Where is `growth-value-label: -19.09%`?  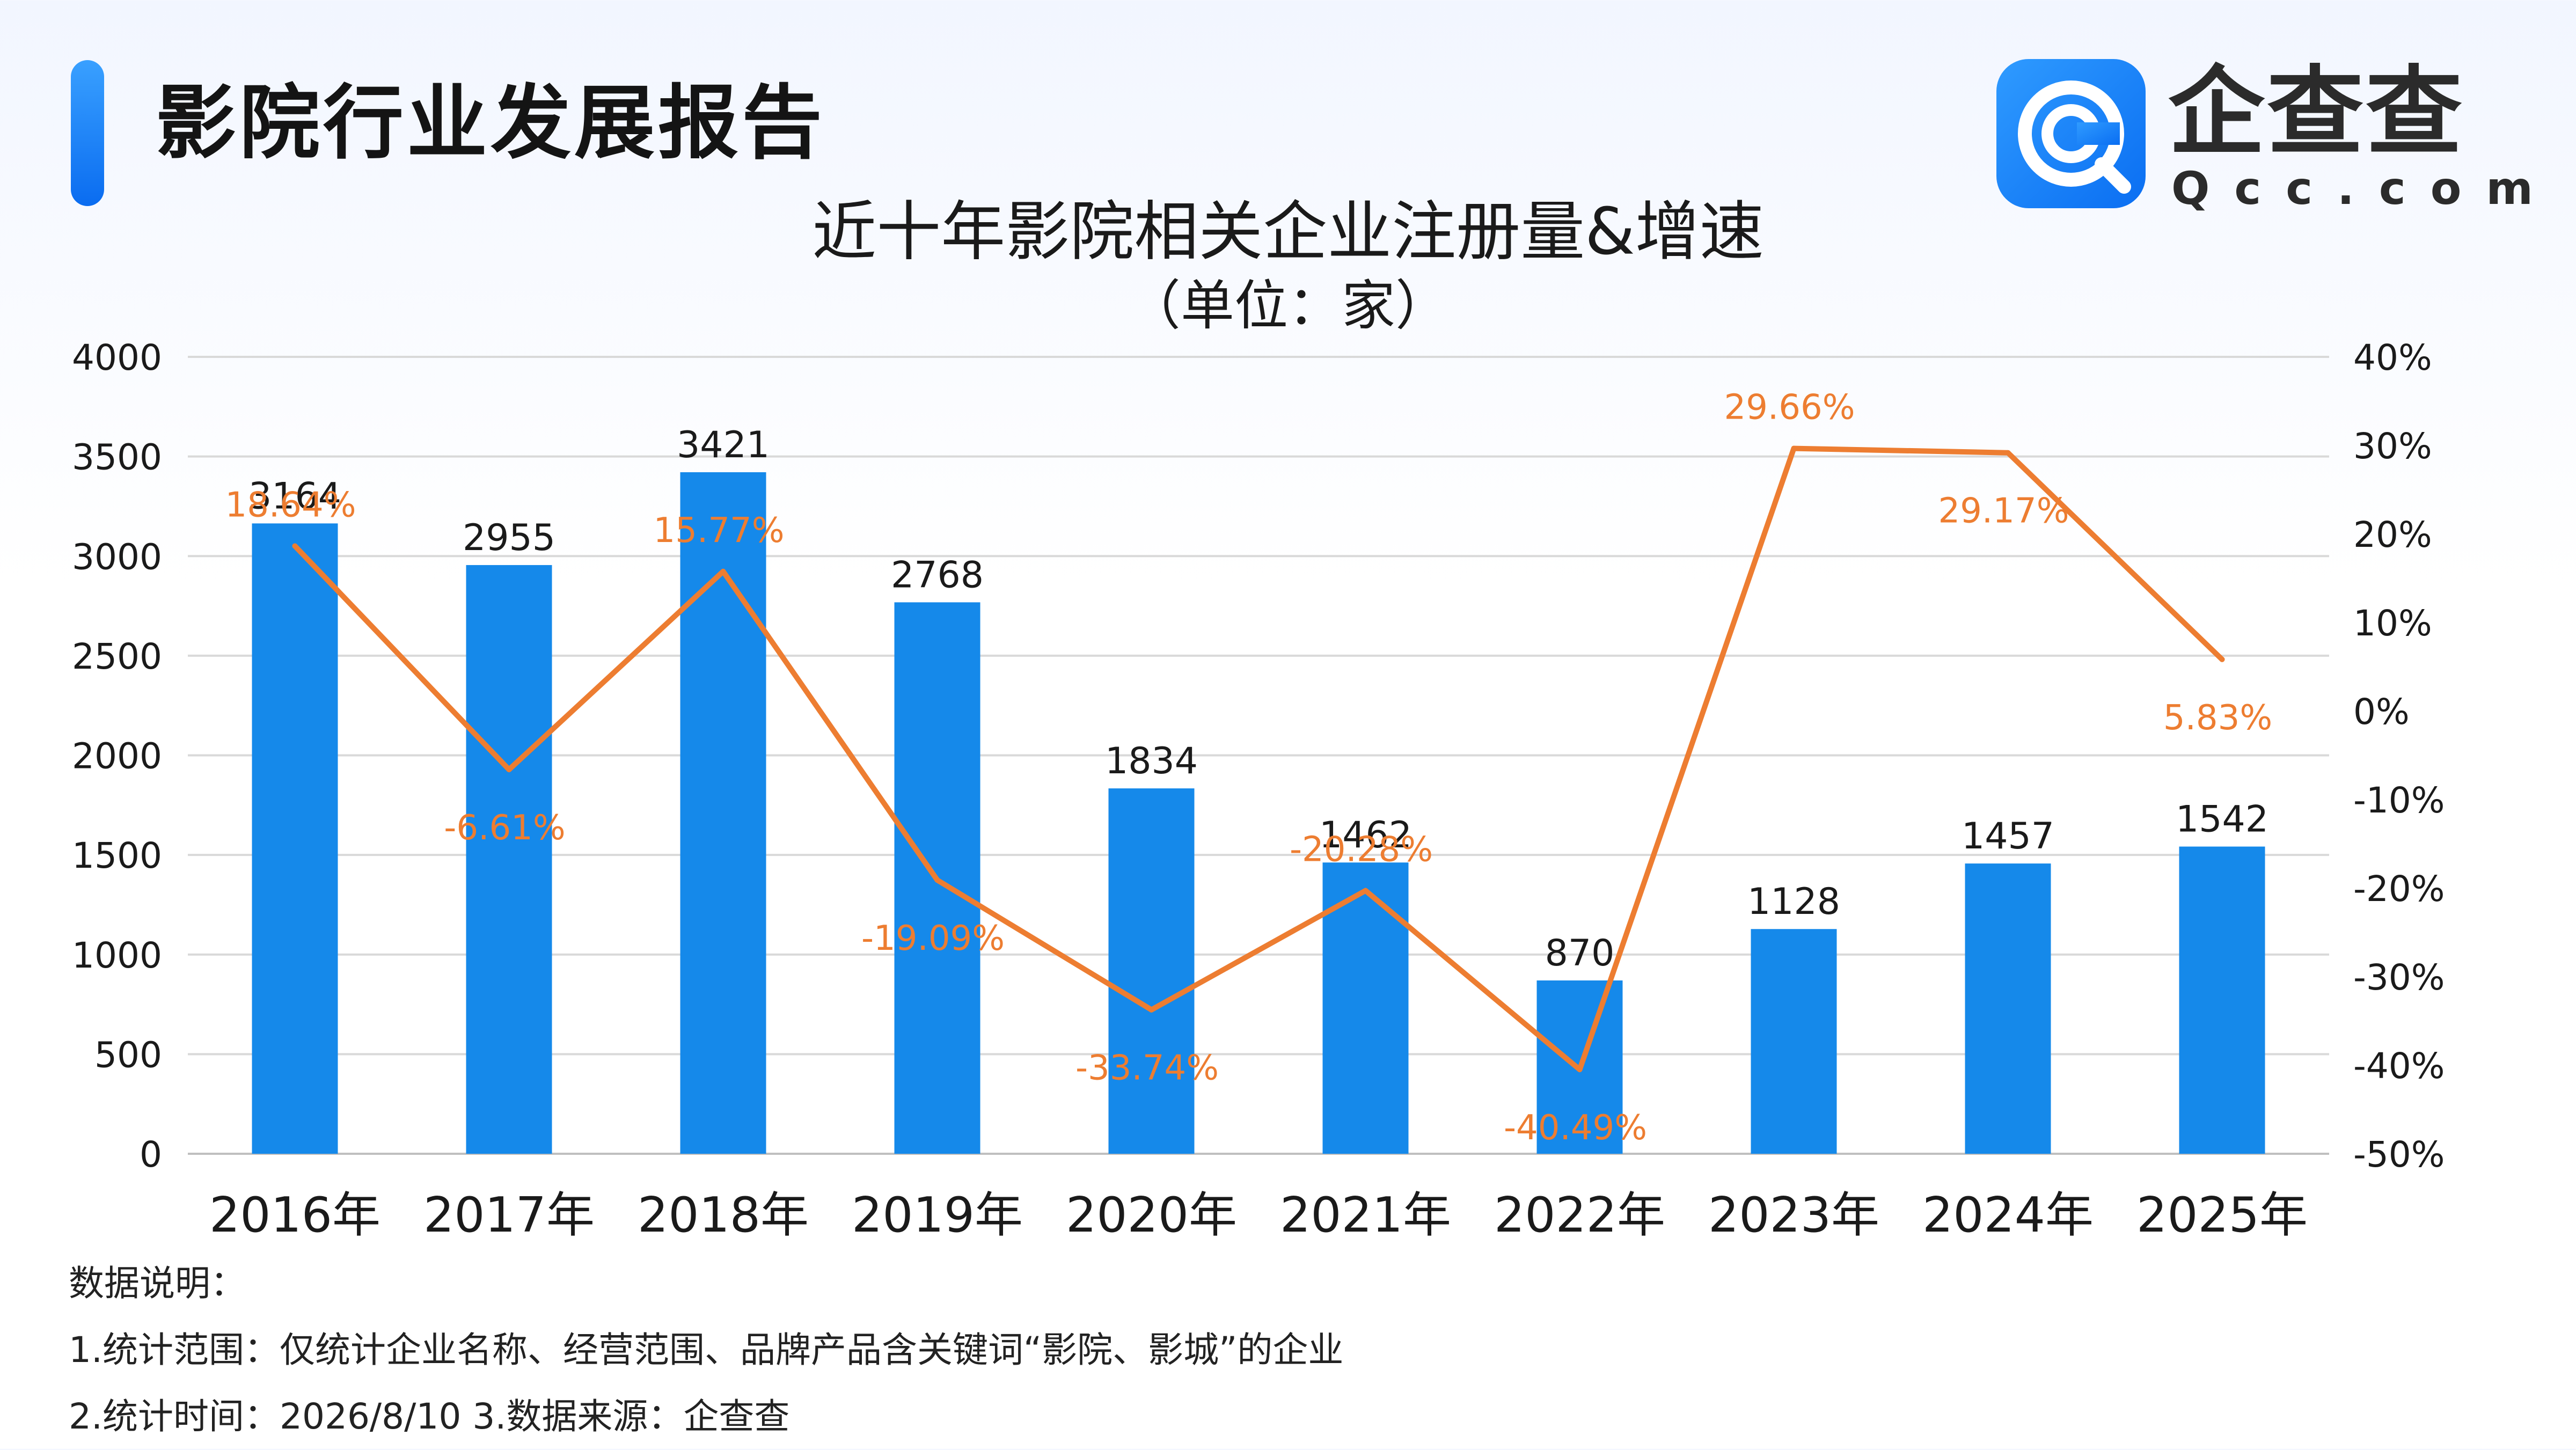
growth-value-label: -19.09% is located at coordinates (933, 938).